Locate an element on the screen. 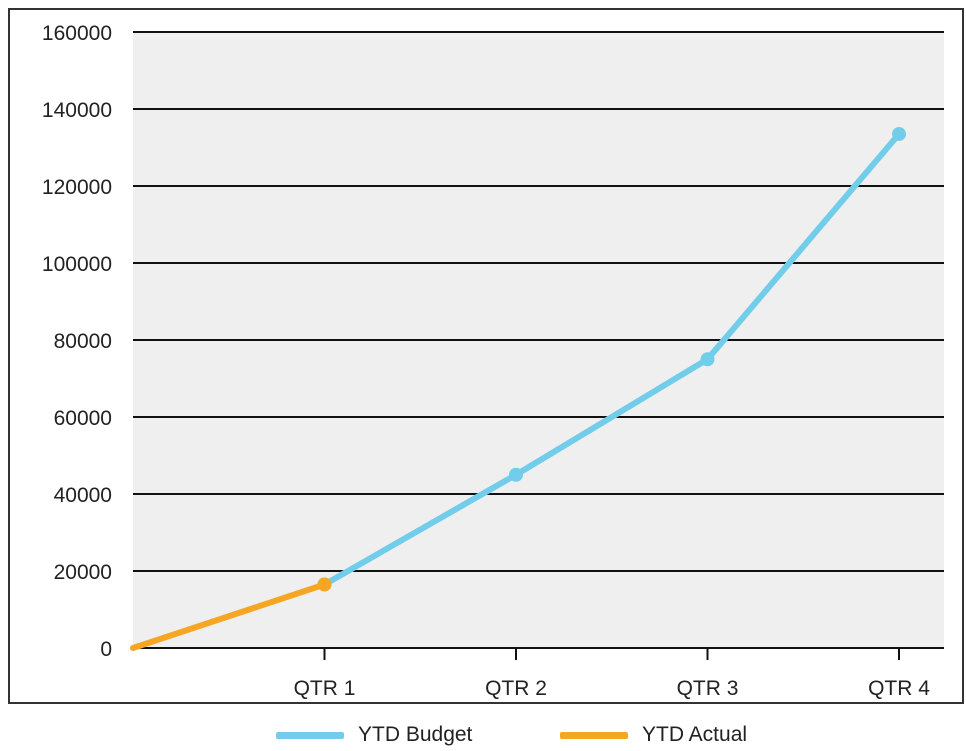 This screenshot has height=751, width=966. legend-item-ytd-budget: YTD Budget is located at coordinates (374, 735).